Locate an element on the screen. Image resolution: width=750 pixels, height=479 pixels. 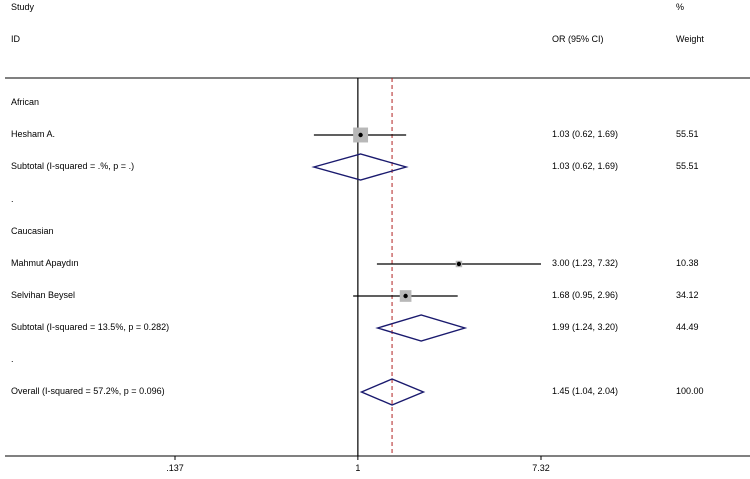
x-tick-label: 1 is located at coordinates (357, 468).